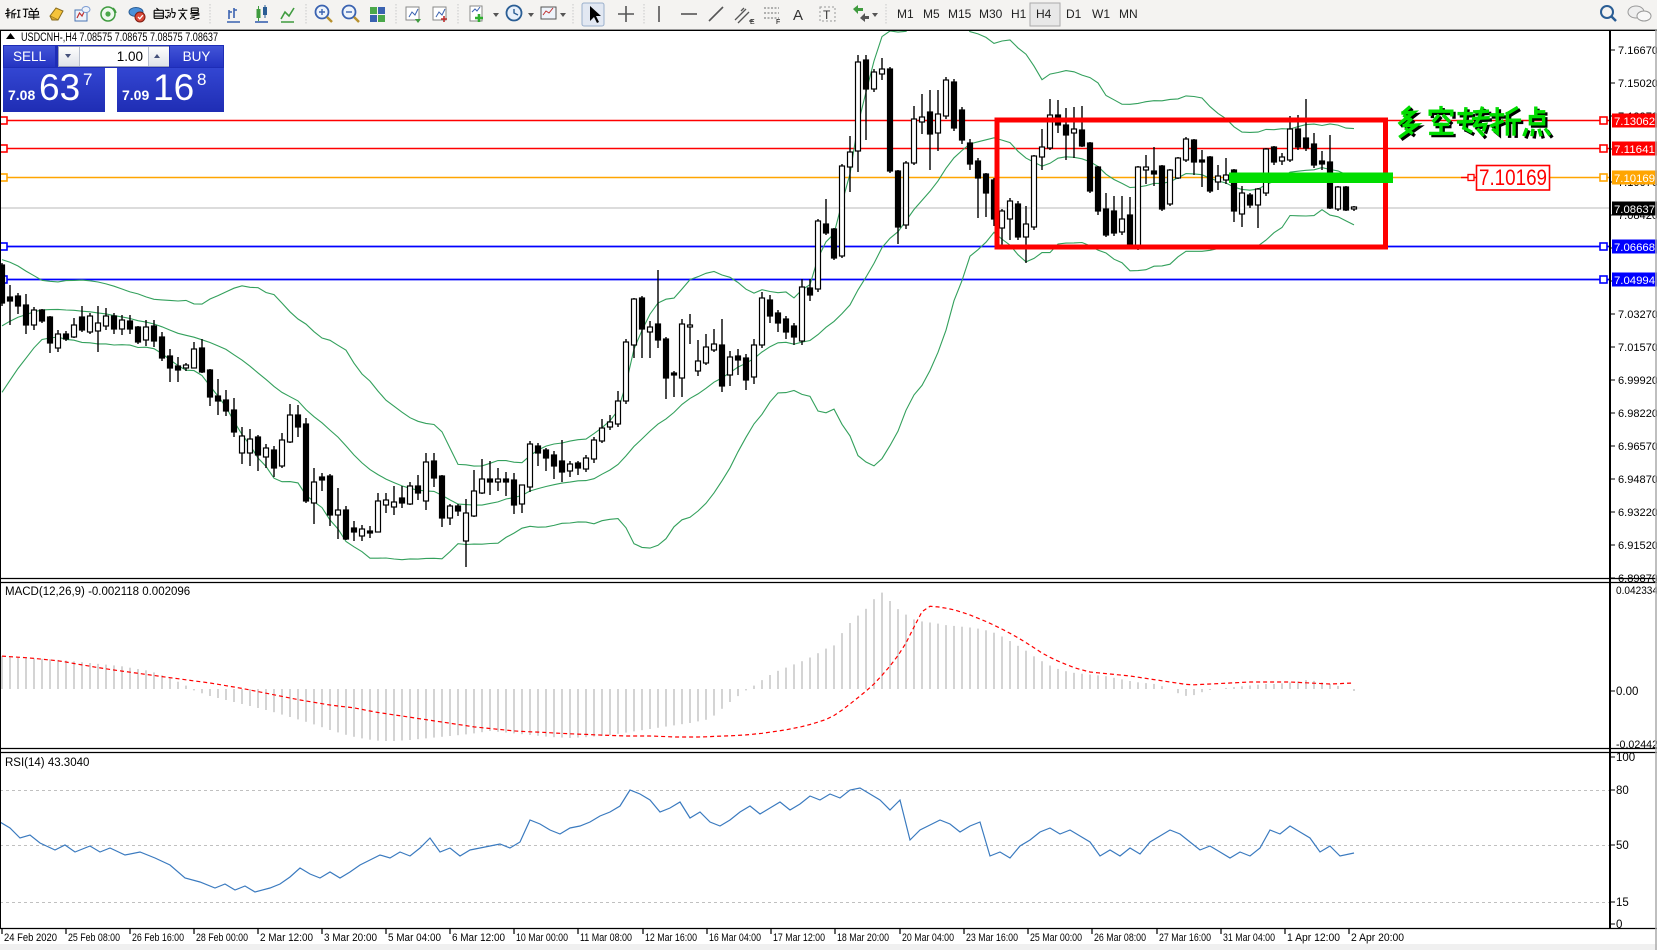 This screenshot has height=950, width=1657. What do you see at coordinates (542, 938) in the screenshot?
I see `svg-text: 10 Mar 00:00` at bounding box center [542, 938].